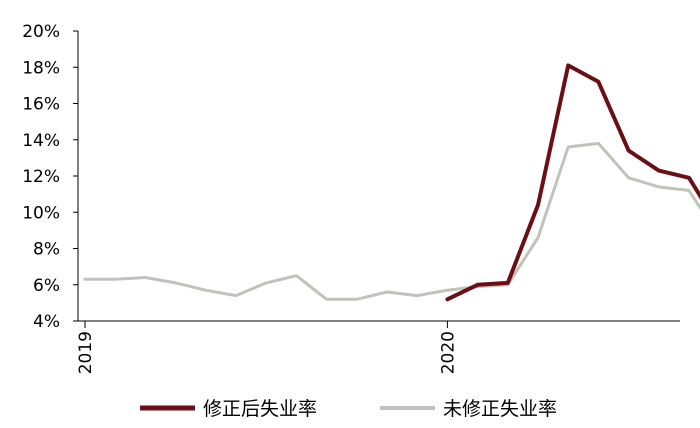 This screenshot has width=700, height=428. What do you see at coordinates (41, 213) in the screenshot?
I see `y-tick-label: 10%` at bounding box center [41, 213].